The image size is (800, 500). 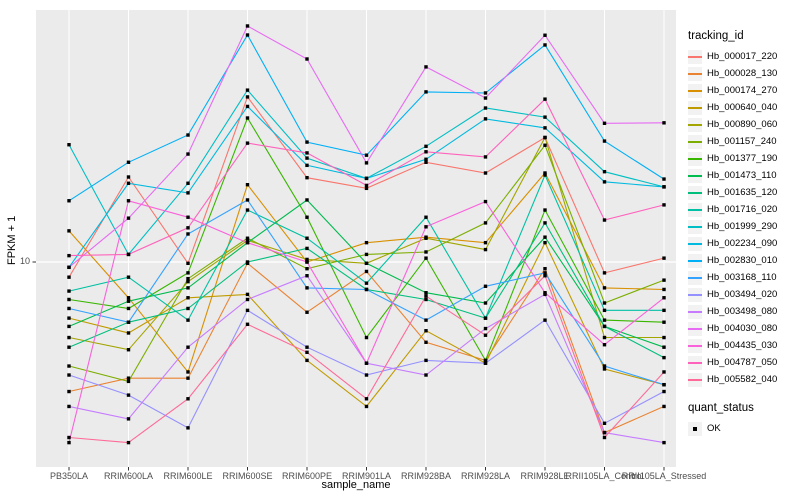 I want to click on legend-item: Hb_005582_040, so click(x=743, y=379).